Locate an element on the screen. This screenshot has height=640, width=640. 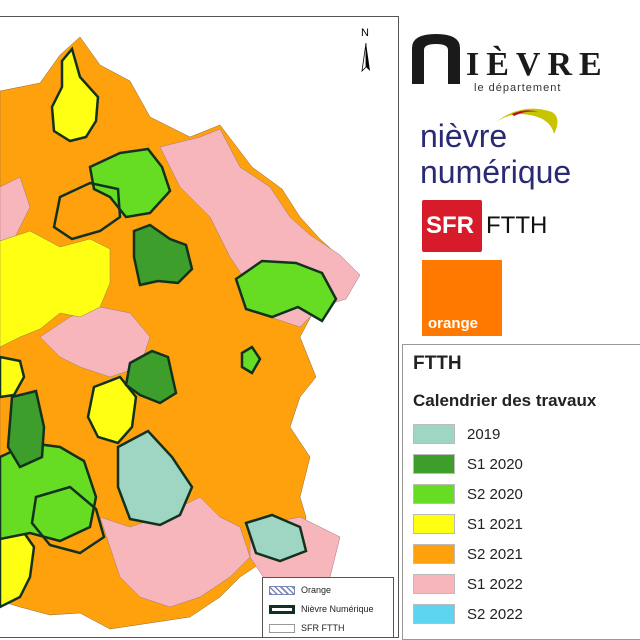
legend-item-2019: 2019 is located at coordinates (456, 434).